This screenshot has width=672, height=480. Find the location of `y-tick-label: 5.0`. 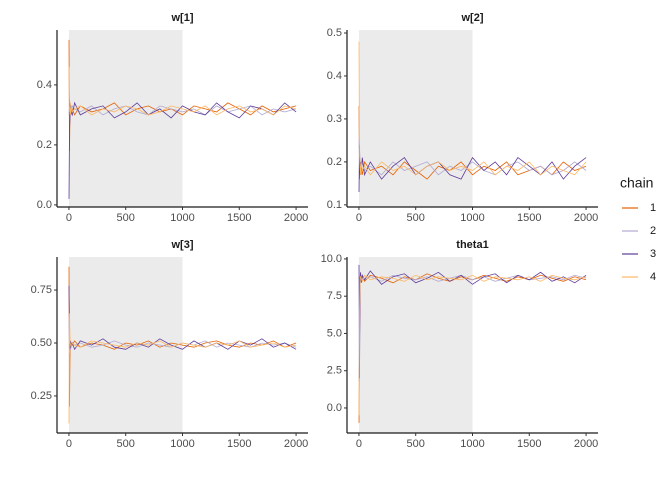

y-tick-label: 5.0 is located at coordinates (334, 333).